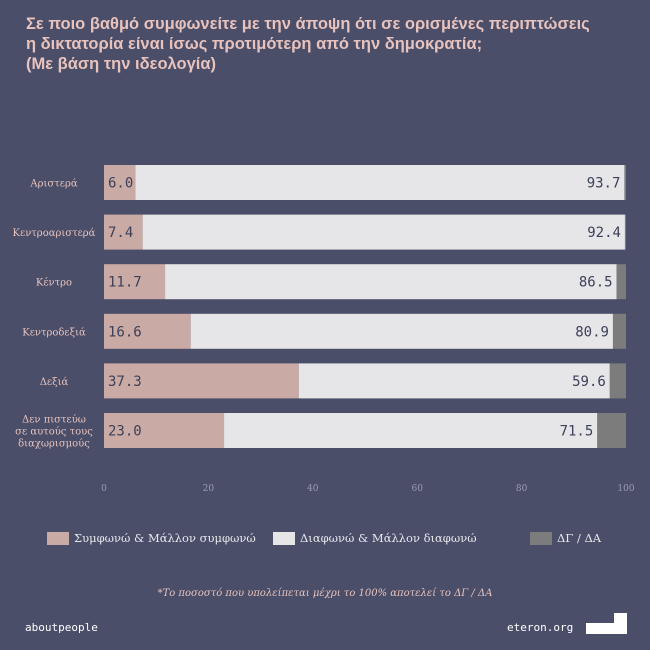  Describe the element at coordinates (125, 432) in the screenshot. I see `value-label-agree-5: 23.0` at that location.